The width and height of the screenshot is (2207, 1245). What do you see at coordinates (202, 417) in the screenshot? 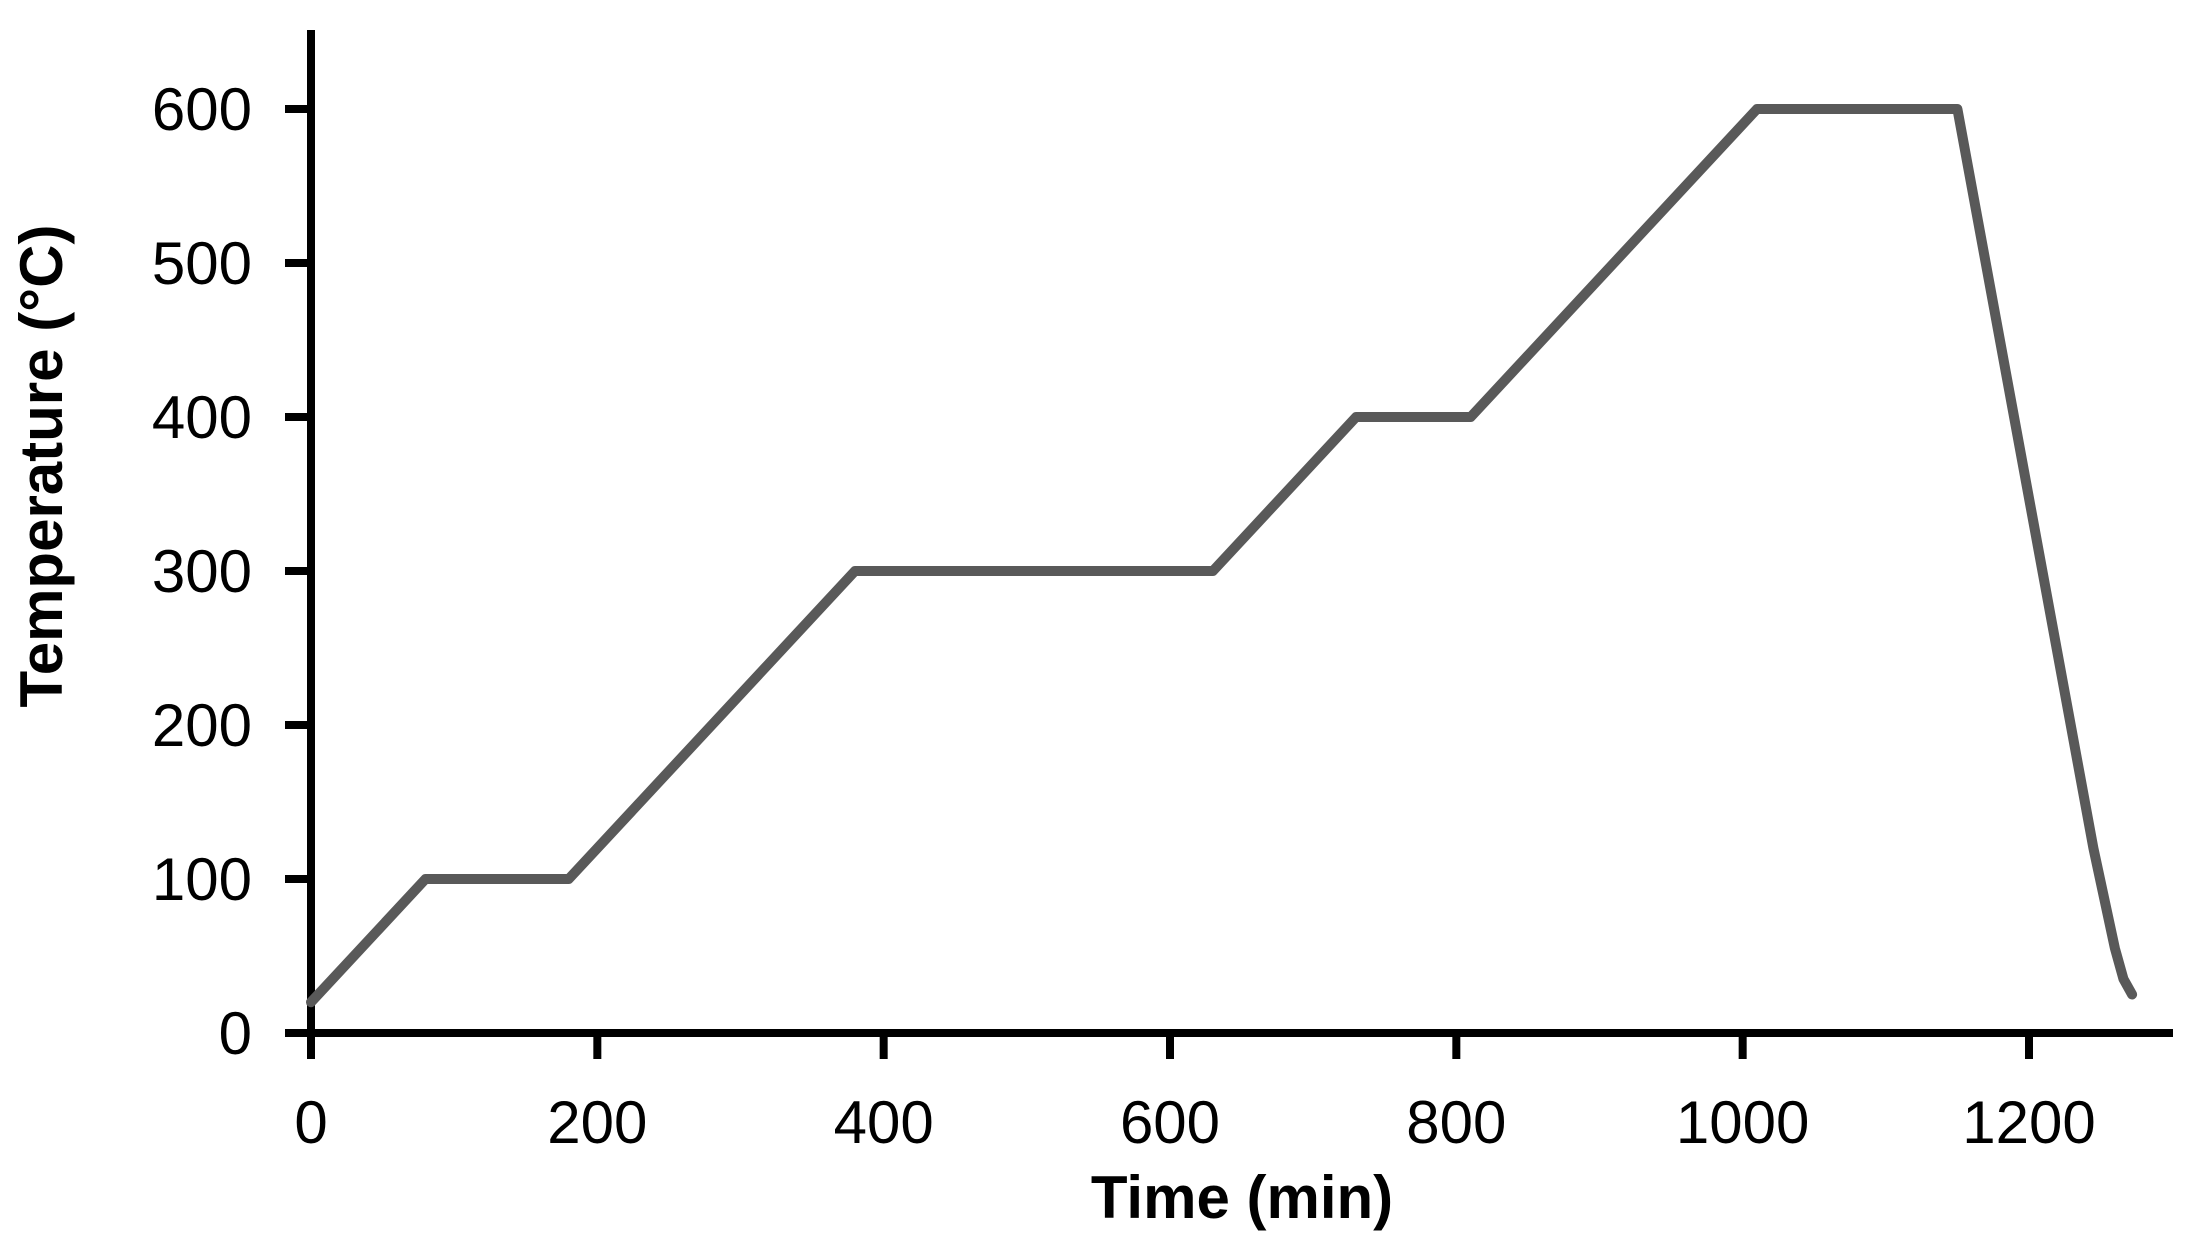
I see `y-tick-label: 400` at bounding box center [202, 417].